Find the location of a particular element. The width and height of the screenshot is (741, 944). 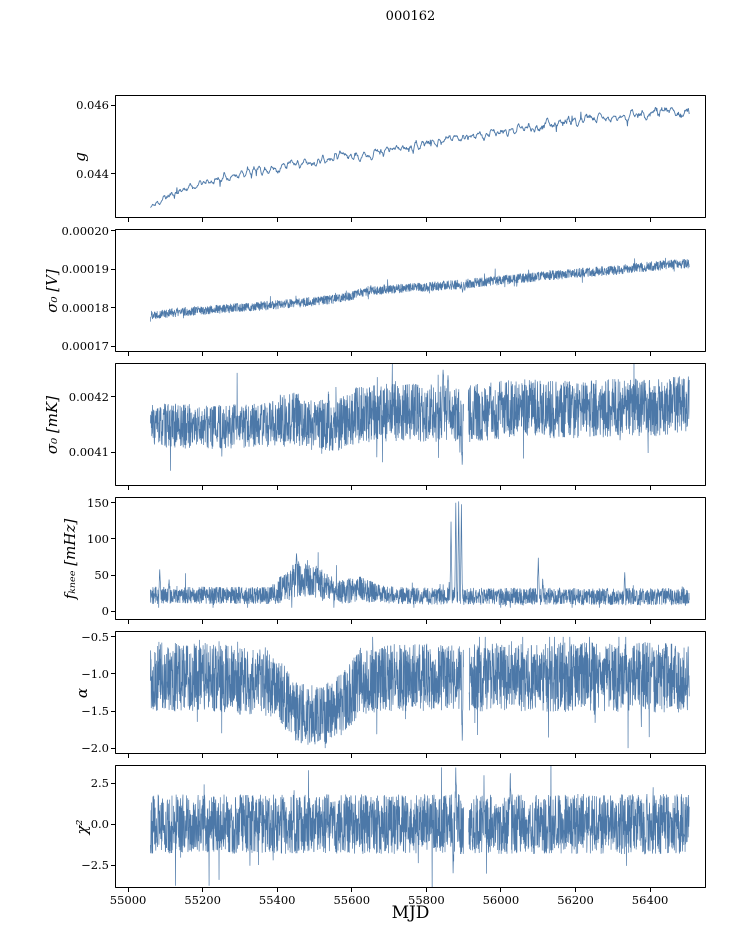

figure-title: 000162 is located at coordinates (410, 16).